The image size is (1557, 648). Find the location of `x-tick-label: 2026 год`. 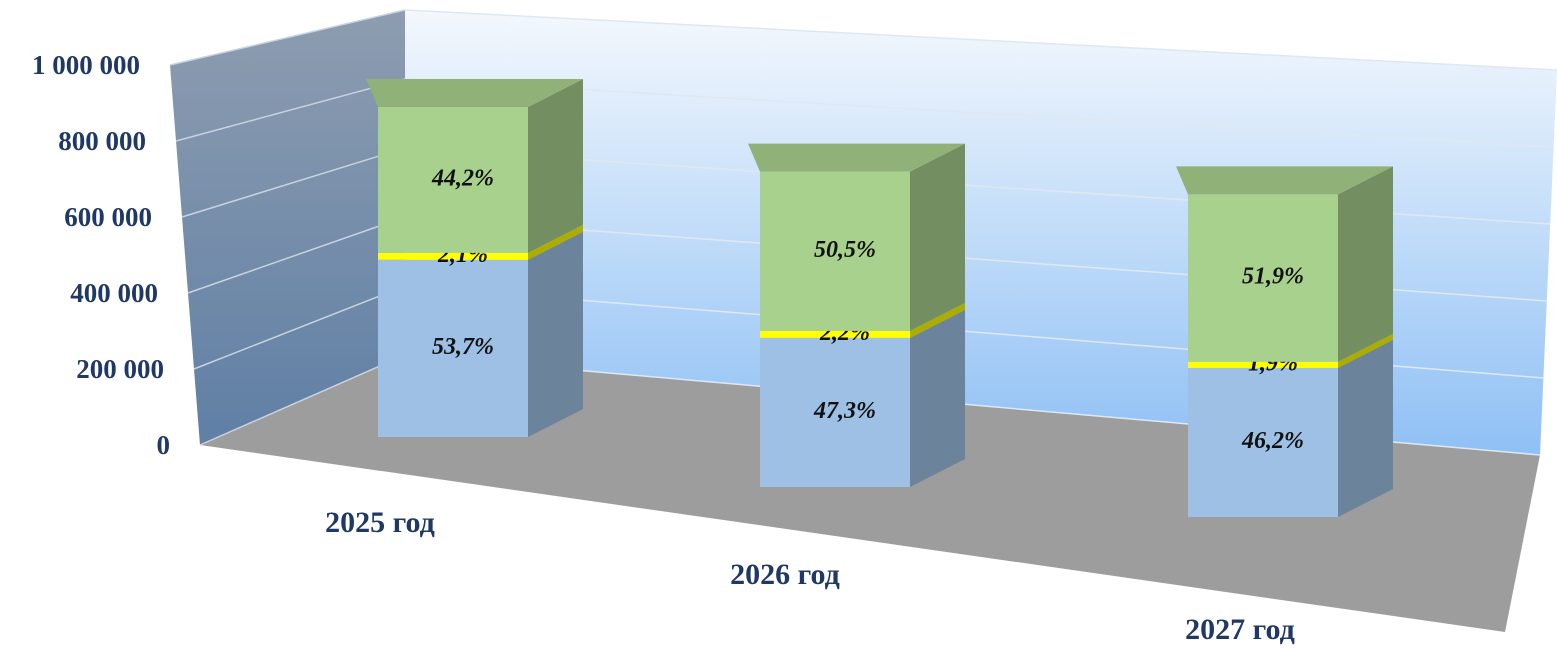

x-tick-label: 2026 год is located at coordinates (785, 574).